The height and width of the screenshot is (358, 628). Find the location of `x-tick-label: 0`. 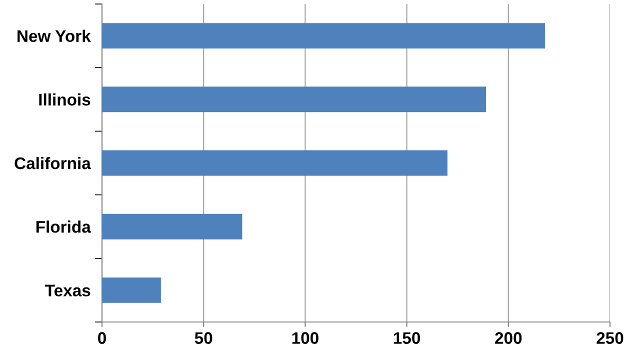

x-tick-label: 0 is located at coordinates (102, 338).